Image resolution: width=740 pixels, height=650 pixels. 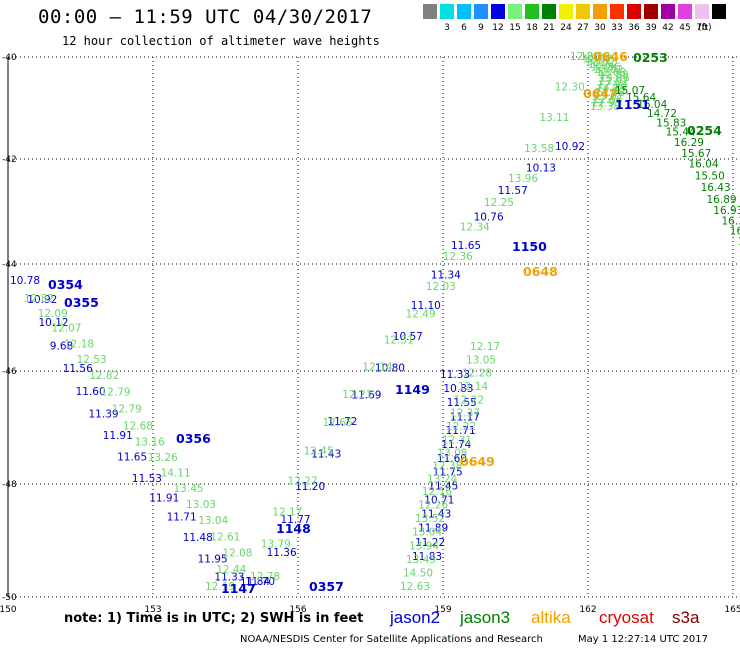 I want to click on wave-height-value: 11.36, so click(x=282, y=553).